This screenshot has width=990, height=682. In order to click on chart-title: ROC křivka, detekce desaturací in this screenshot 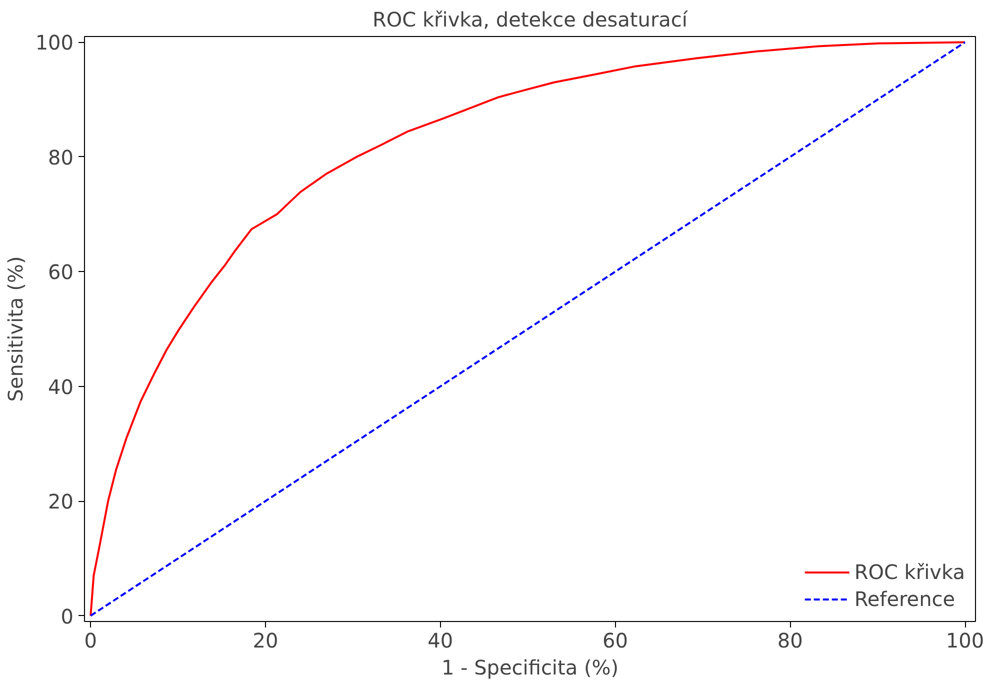, I will do `click(530, 20)`.